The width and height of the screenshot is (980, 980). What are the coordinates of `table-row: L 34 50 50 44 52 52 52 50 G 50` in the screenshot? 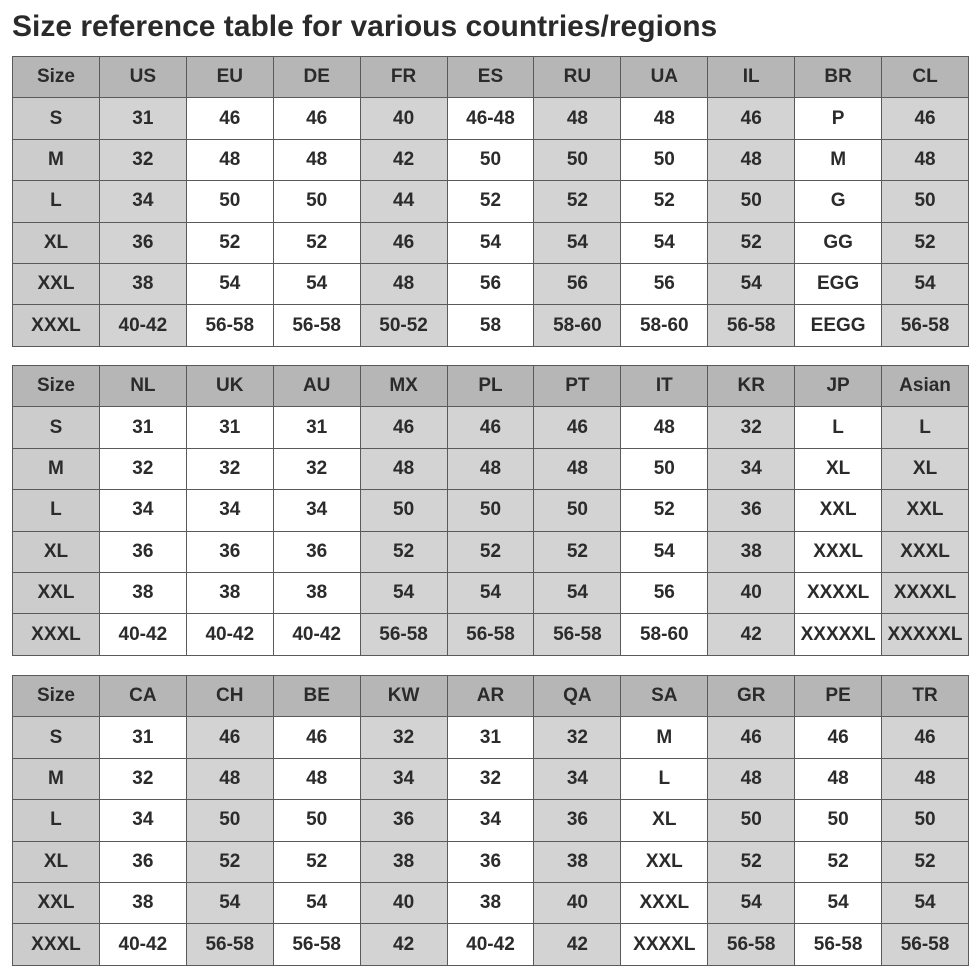 It's located at (490, 201).